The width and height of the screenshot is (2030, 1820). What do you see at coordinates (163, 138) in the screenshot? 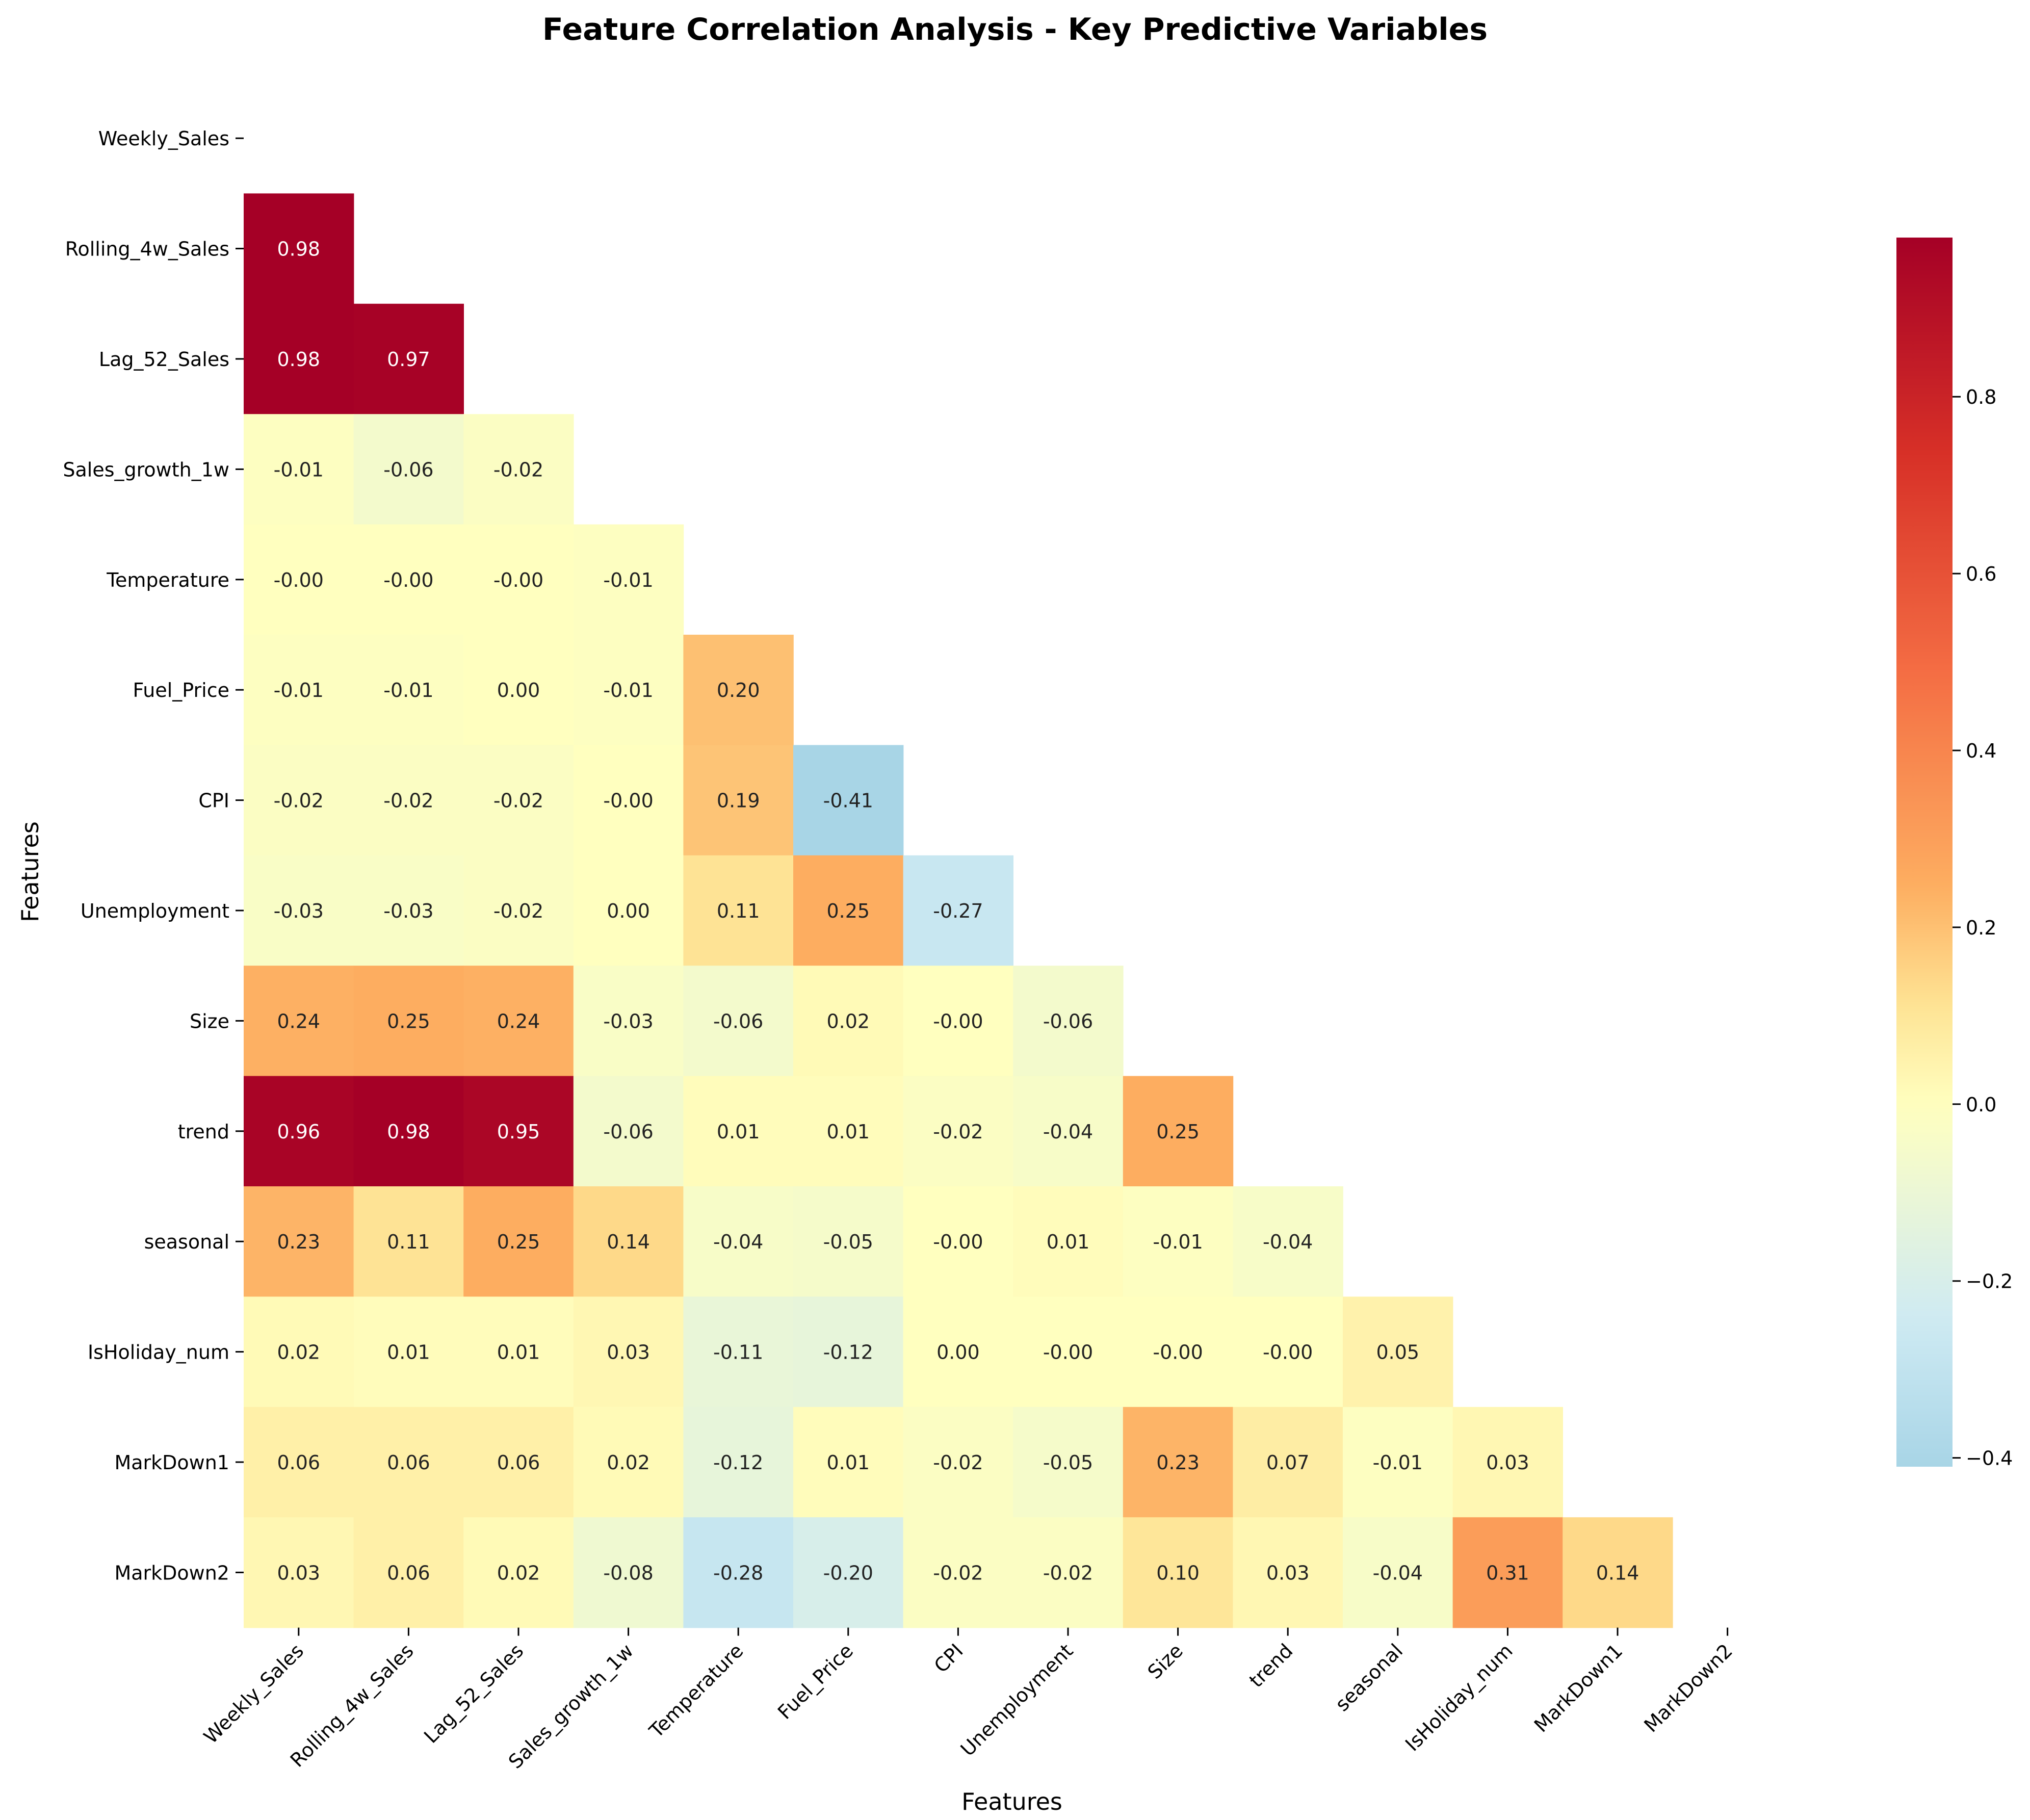
I see `y-tick-label: Weekly_Sales` at bounding box center [163, 138].